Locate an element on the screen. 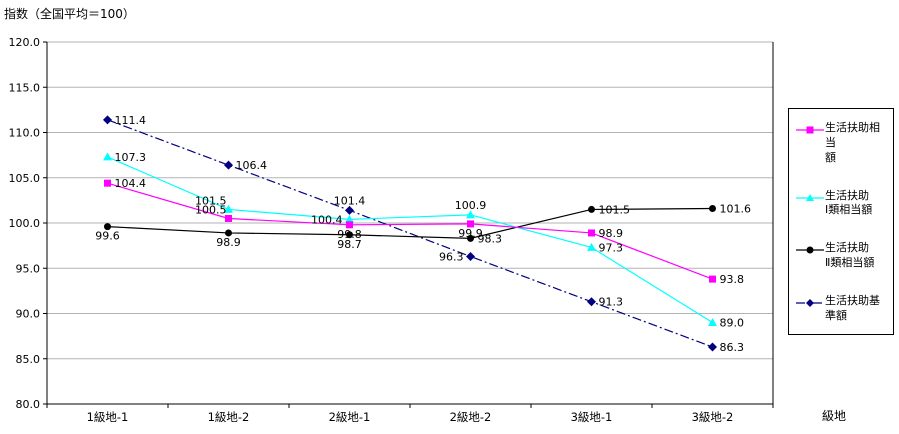  data-label: 99.9 is located at coordinates (470, 233).